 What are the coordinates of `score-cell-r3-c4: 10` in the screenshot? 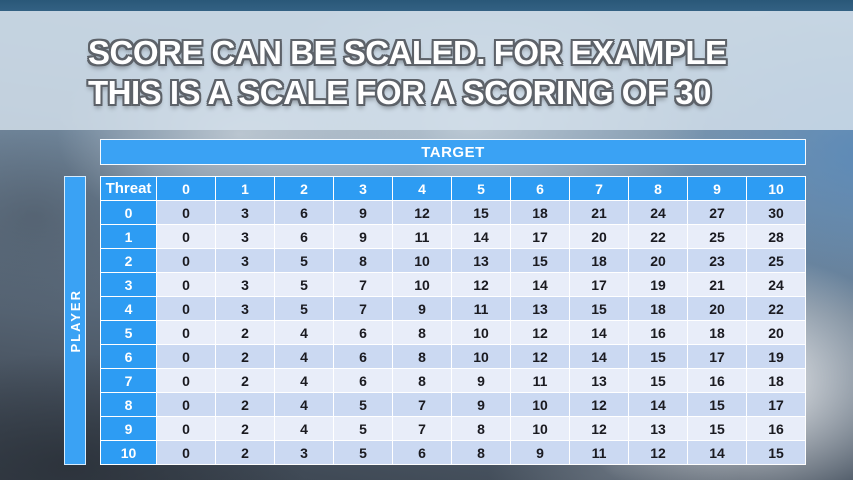 It's located at (422, 284).